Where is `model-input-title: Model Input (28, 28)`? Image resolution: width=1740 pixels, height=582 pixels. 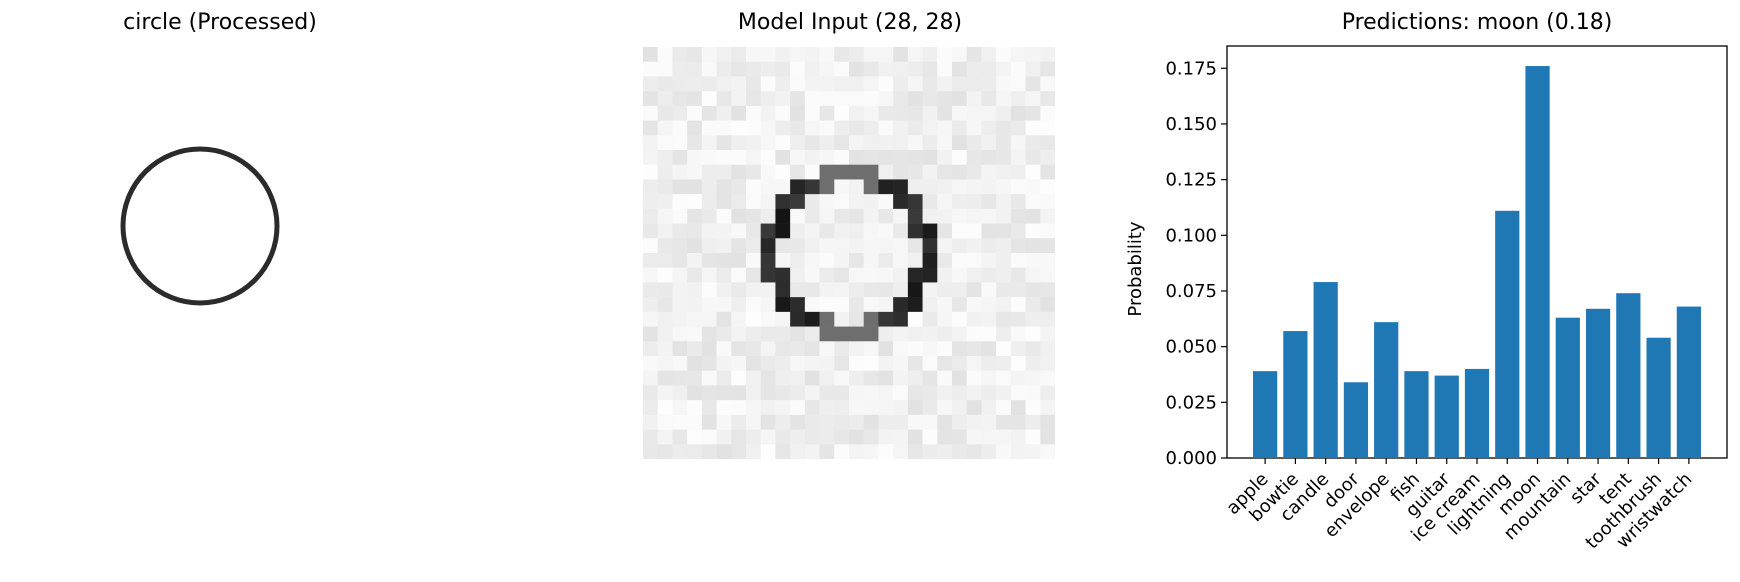 model-input-title: Model Input (28, 28) is located at coordinates (850, 22).